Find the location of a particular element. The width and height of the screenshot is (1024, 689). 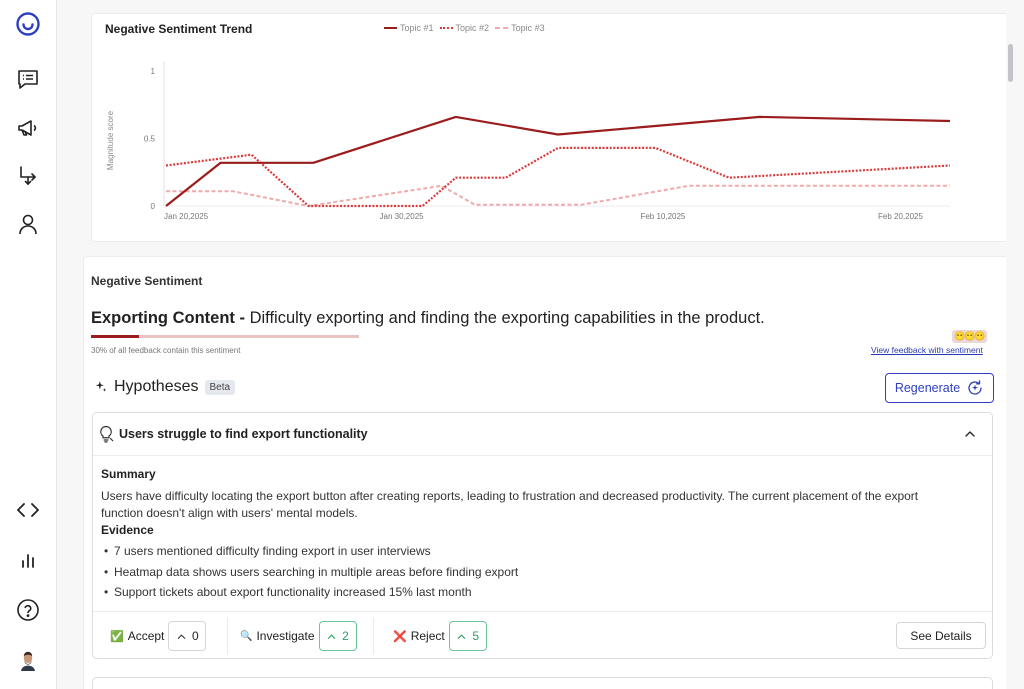

evidence-label: Evidence is located at coordinates (127, 530).